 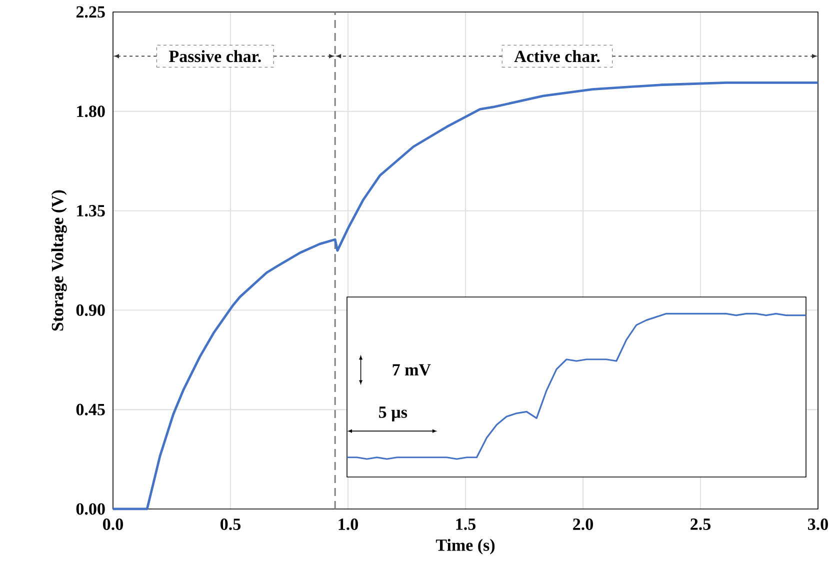 What do you see at coordinates (90, 509) in the screenshot?
I see `y-tick-label: 0.00` at bounding box center [90, 509].